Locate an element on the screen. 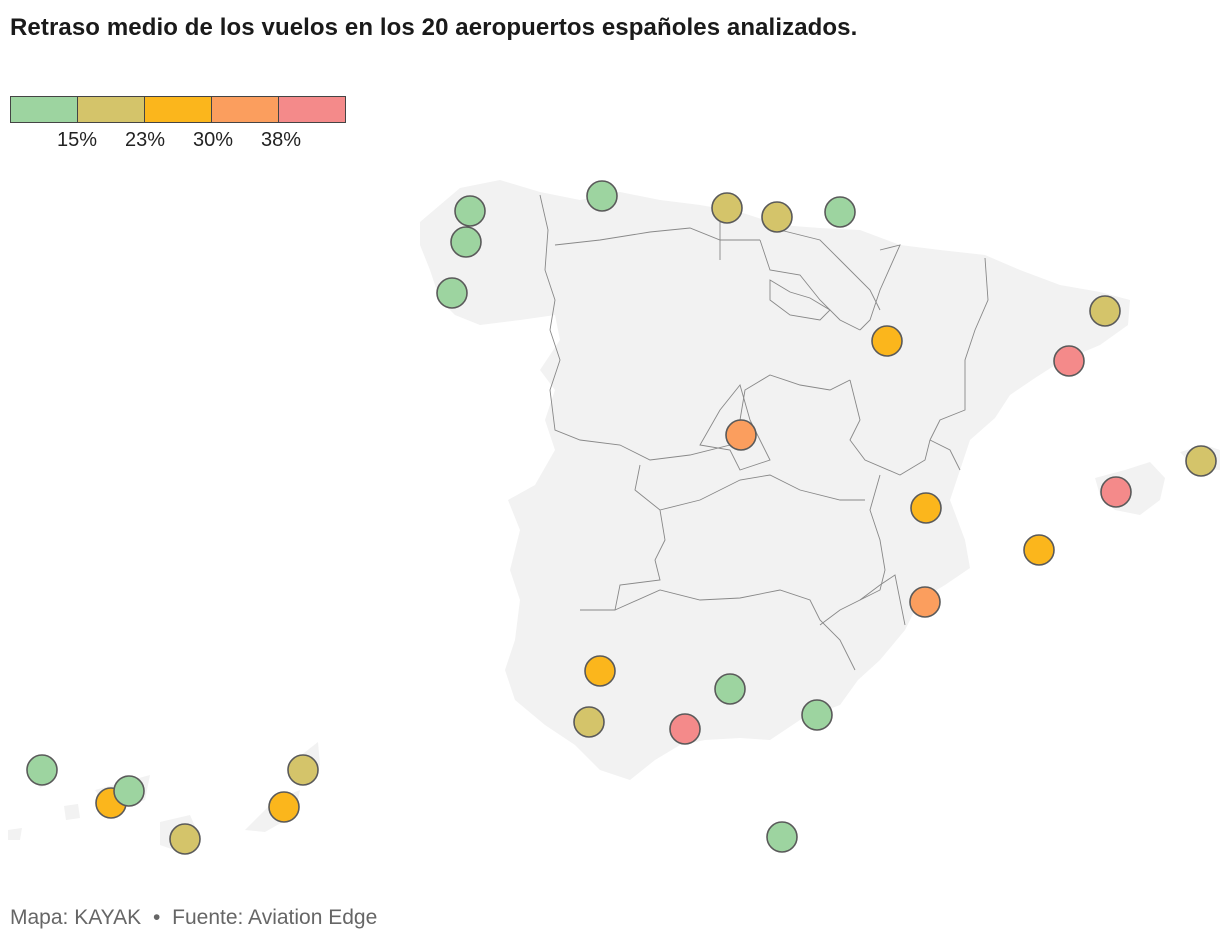  border-andalusia-north is located at coordinates (735, 630).